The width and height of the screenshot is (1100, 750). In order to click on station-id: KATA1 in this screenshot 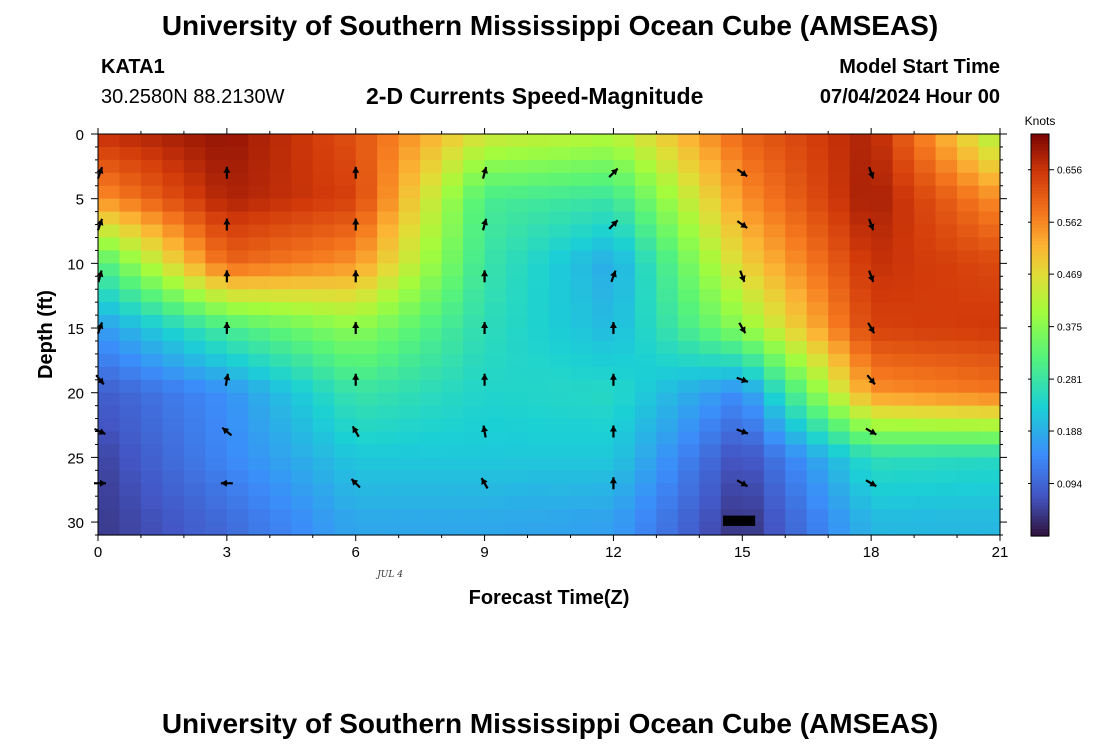, I will do `click(133, 67)`.